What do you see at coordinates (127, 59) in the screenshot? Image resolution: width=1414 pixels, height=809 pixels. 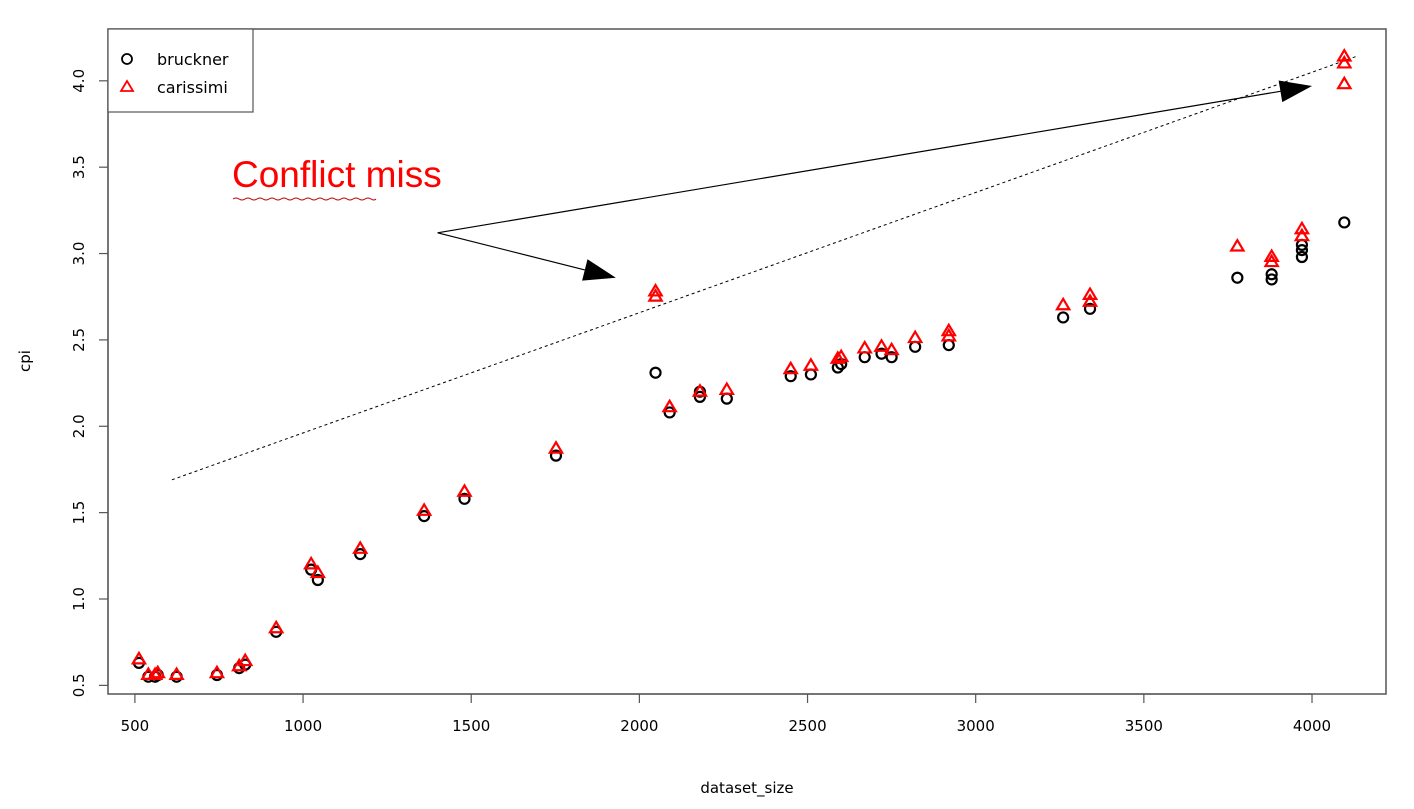 I see `legend-circle-icon` at bounding box center [127, 59].